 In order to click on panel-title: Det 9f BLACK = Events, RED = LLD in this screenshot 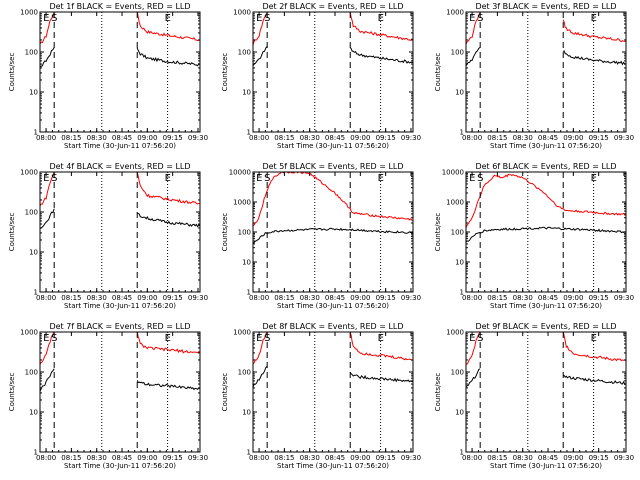, I will do `click(545, 326)`.